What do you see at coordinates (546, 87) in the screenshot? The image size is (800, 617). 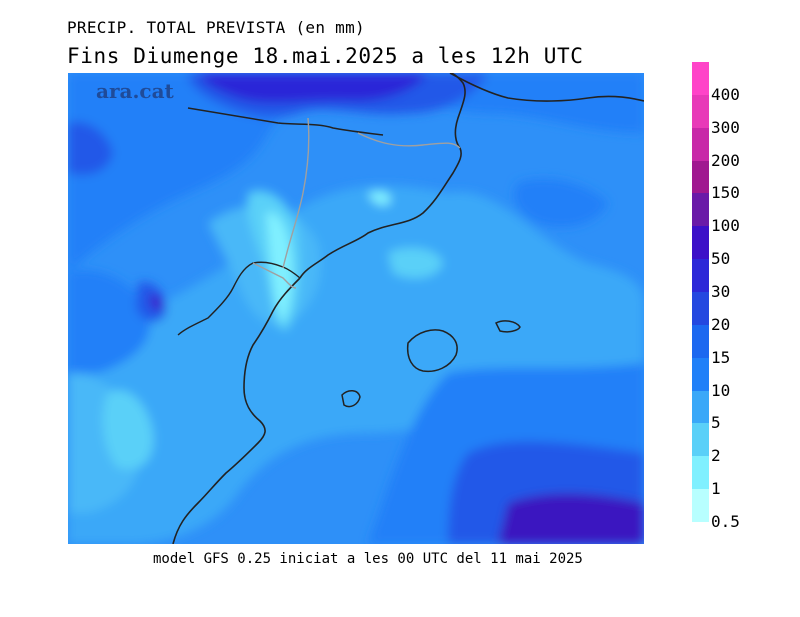 I see `coastline-north` at bounding box center [546, 87].